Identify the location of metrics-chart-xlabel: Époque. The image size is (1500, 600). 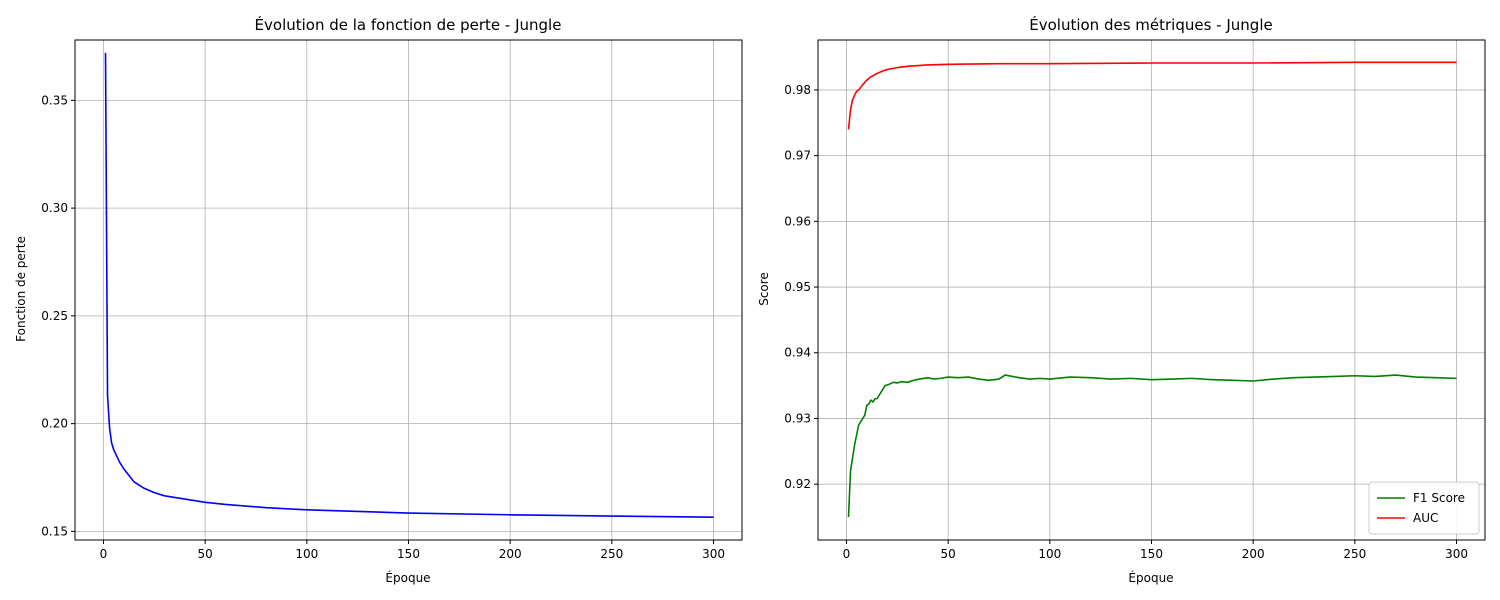
(1150, 577).